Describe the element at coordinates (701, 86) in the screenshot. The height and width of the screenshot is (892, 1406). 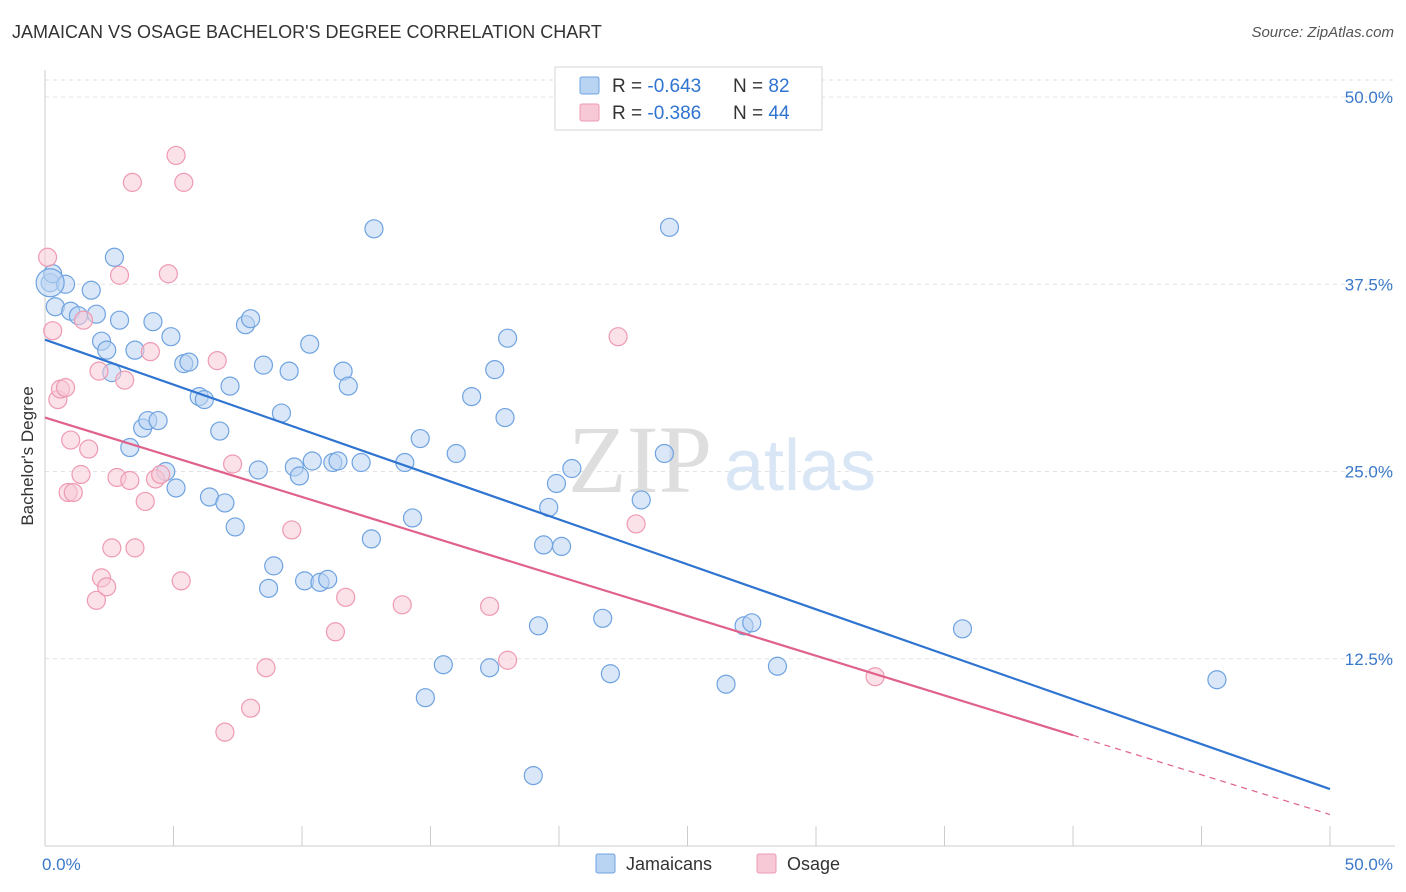
I see `jamaicans-stats: R = -0.643 N = 82` at that location.